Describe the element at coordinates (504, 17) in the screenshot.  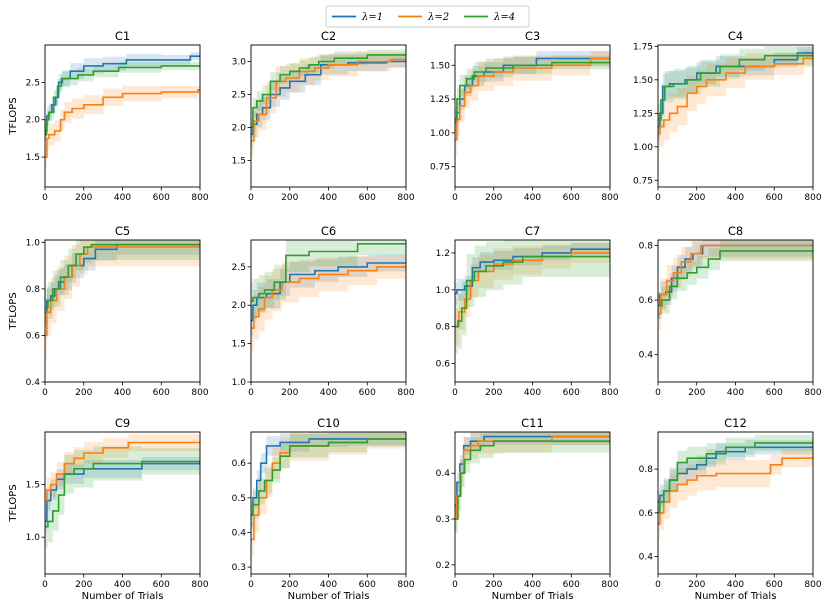
I see `legend-label: λ=4` at that location.